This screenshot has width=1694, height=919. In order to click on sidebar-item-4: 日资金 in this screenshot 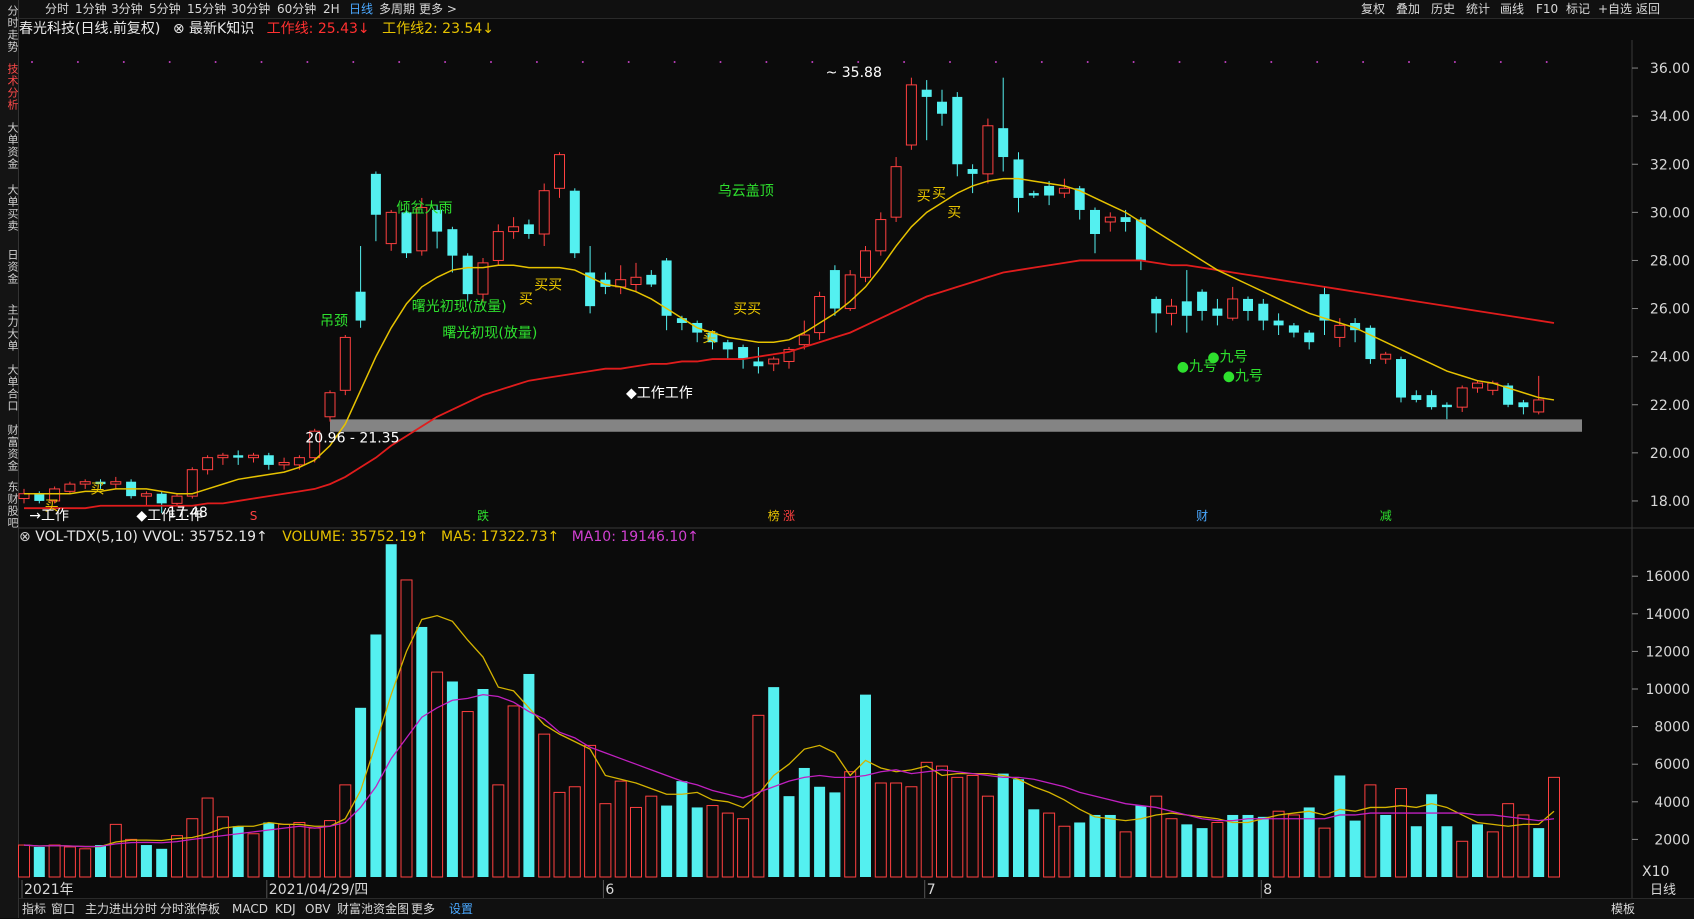, I will do `click(12, 267)`.